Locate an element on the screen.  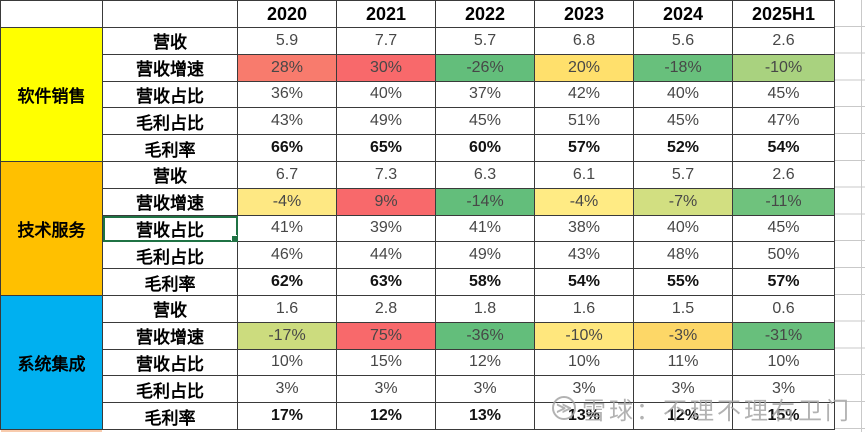
header-label-cell is located at coordinates (170, 14).